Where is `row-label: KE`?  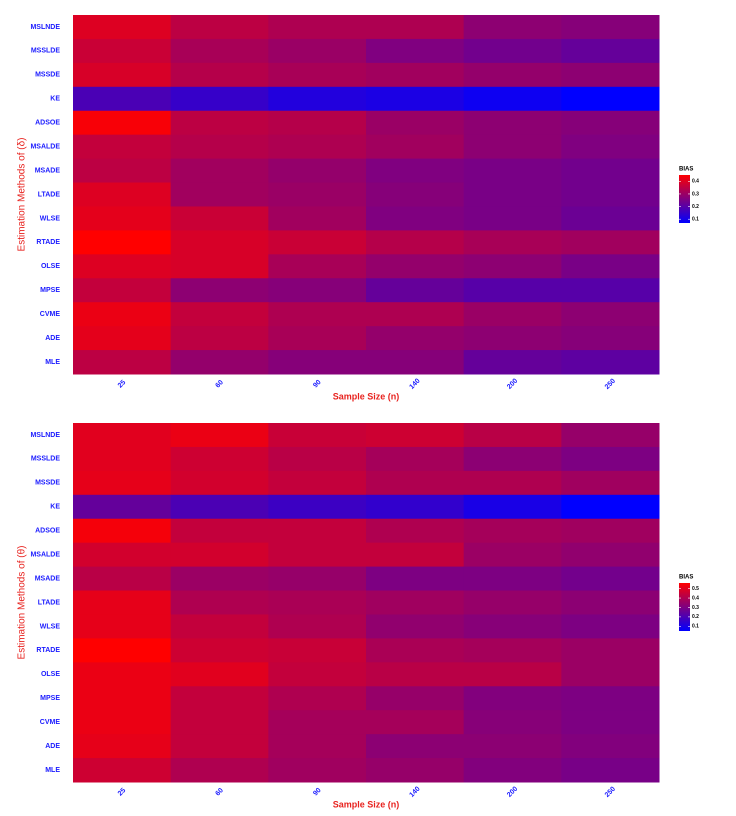
row-label: KE is located at coordinates (55, 99).